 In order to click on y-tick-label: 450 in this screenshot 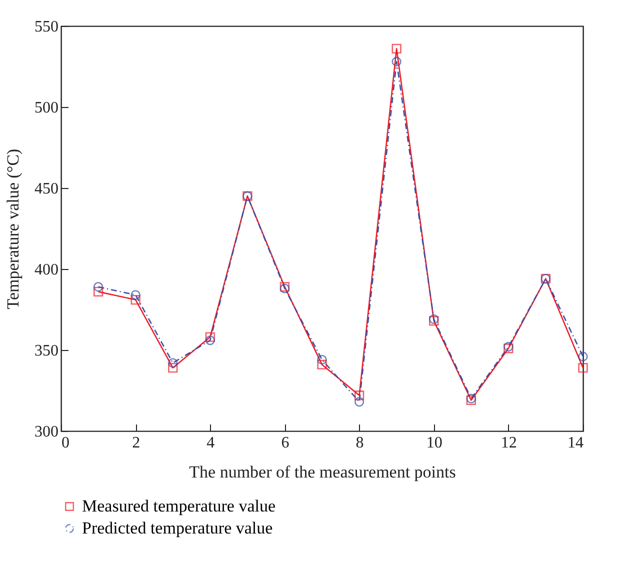, I will do `click(46, 189)`.